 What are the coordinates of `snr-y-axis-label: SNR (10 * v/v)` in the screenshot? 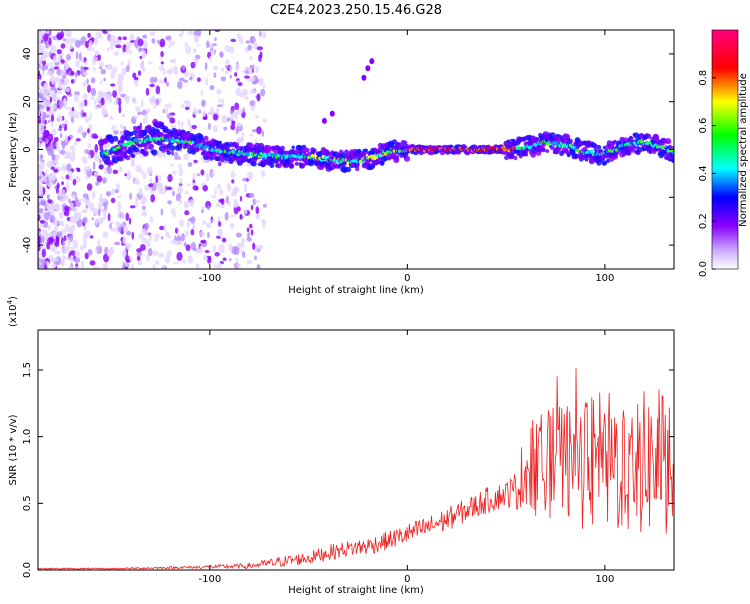 It's located at (13, 449).